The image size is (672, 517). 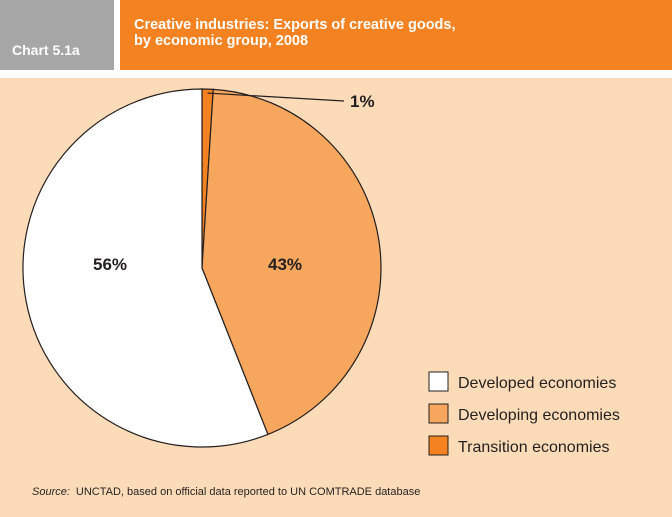 I want to click on slice-label-developed-economies: 56%, so click(x=110, y=264).